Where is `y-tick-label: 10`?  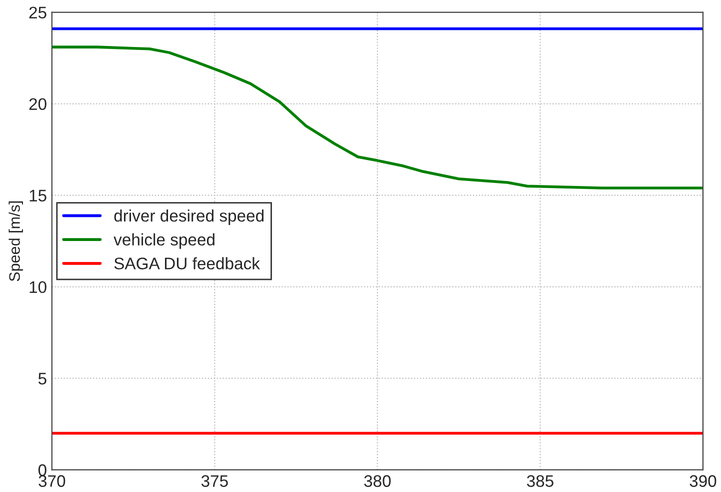
y-tick-label: 10 is located at coordinates (38, 287).